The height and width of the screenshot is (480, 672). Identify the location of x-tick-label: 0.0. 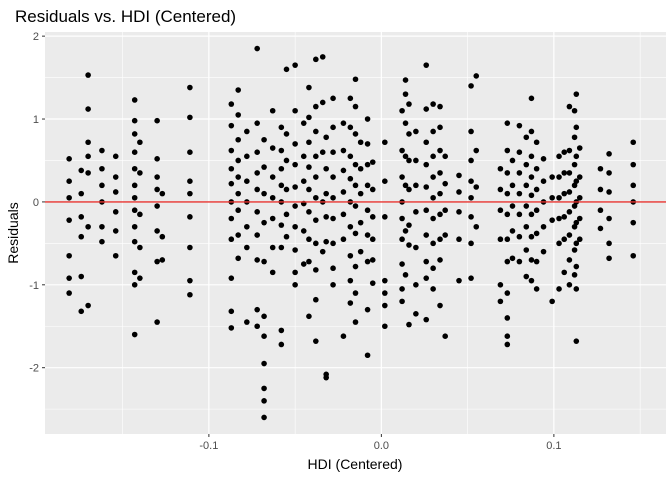
(381, 446).